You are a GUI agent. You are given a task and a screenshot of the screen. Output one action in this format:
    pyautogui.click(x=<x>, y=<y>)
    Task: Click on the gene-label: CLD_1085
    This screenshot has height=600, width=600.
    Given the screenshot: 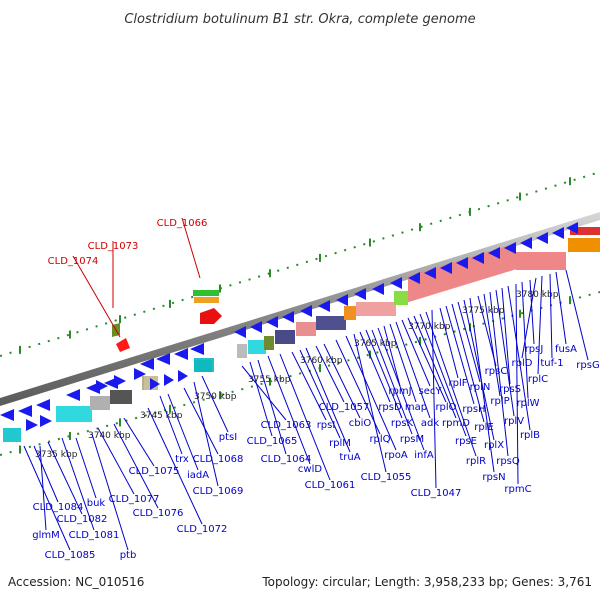 What is the action you would take?
    pyautogui.click(x=70, y=555)
    